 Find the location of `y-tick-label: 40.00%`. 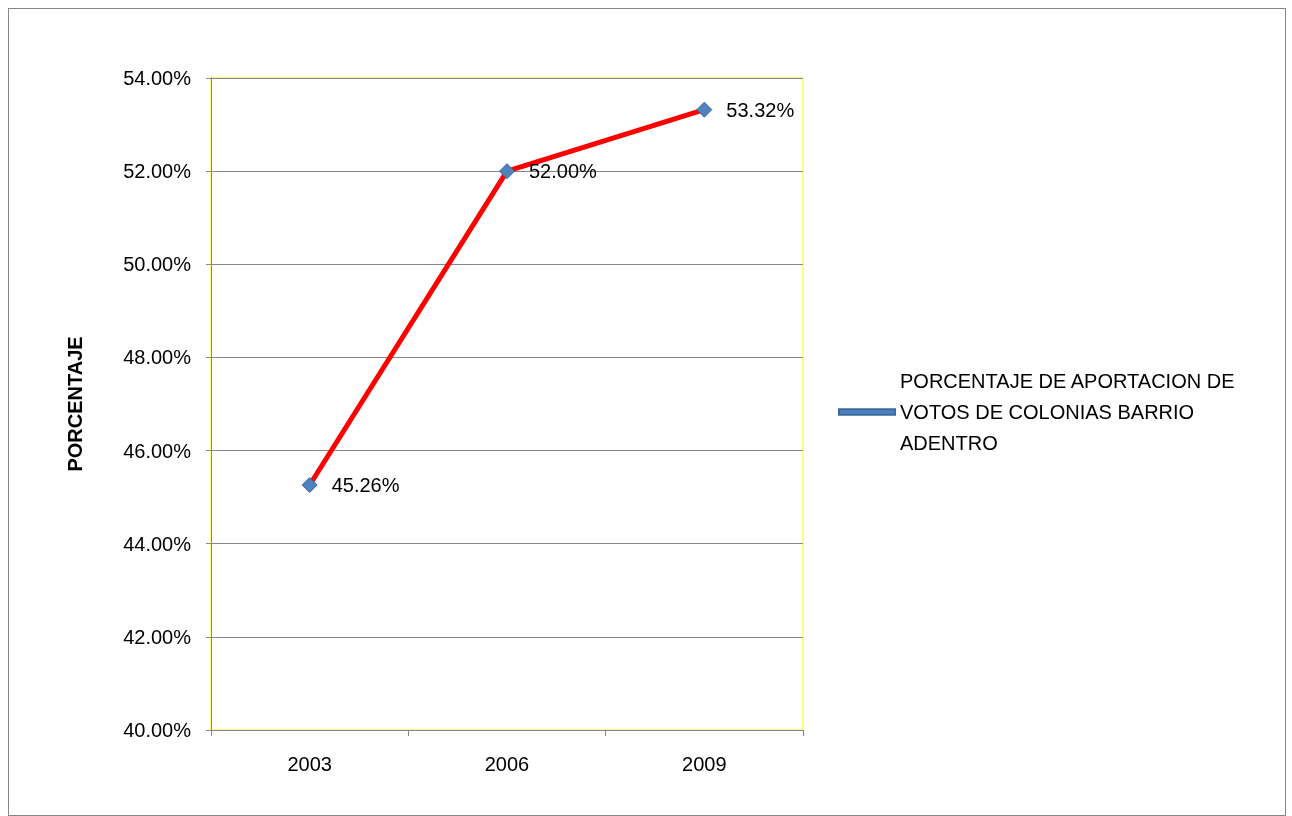

y-tick-label: 40.00% is located at coordinates (157, 730).